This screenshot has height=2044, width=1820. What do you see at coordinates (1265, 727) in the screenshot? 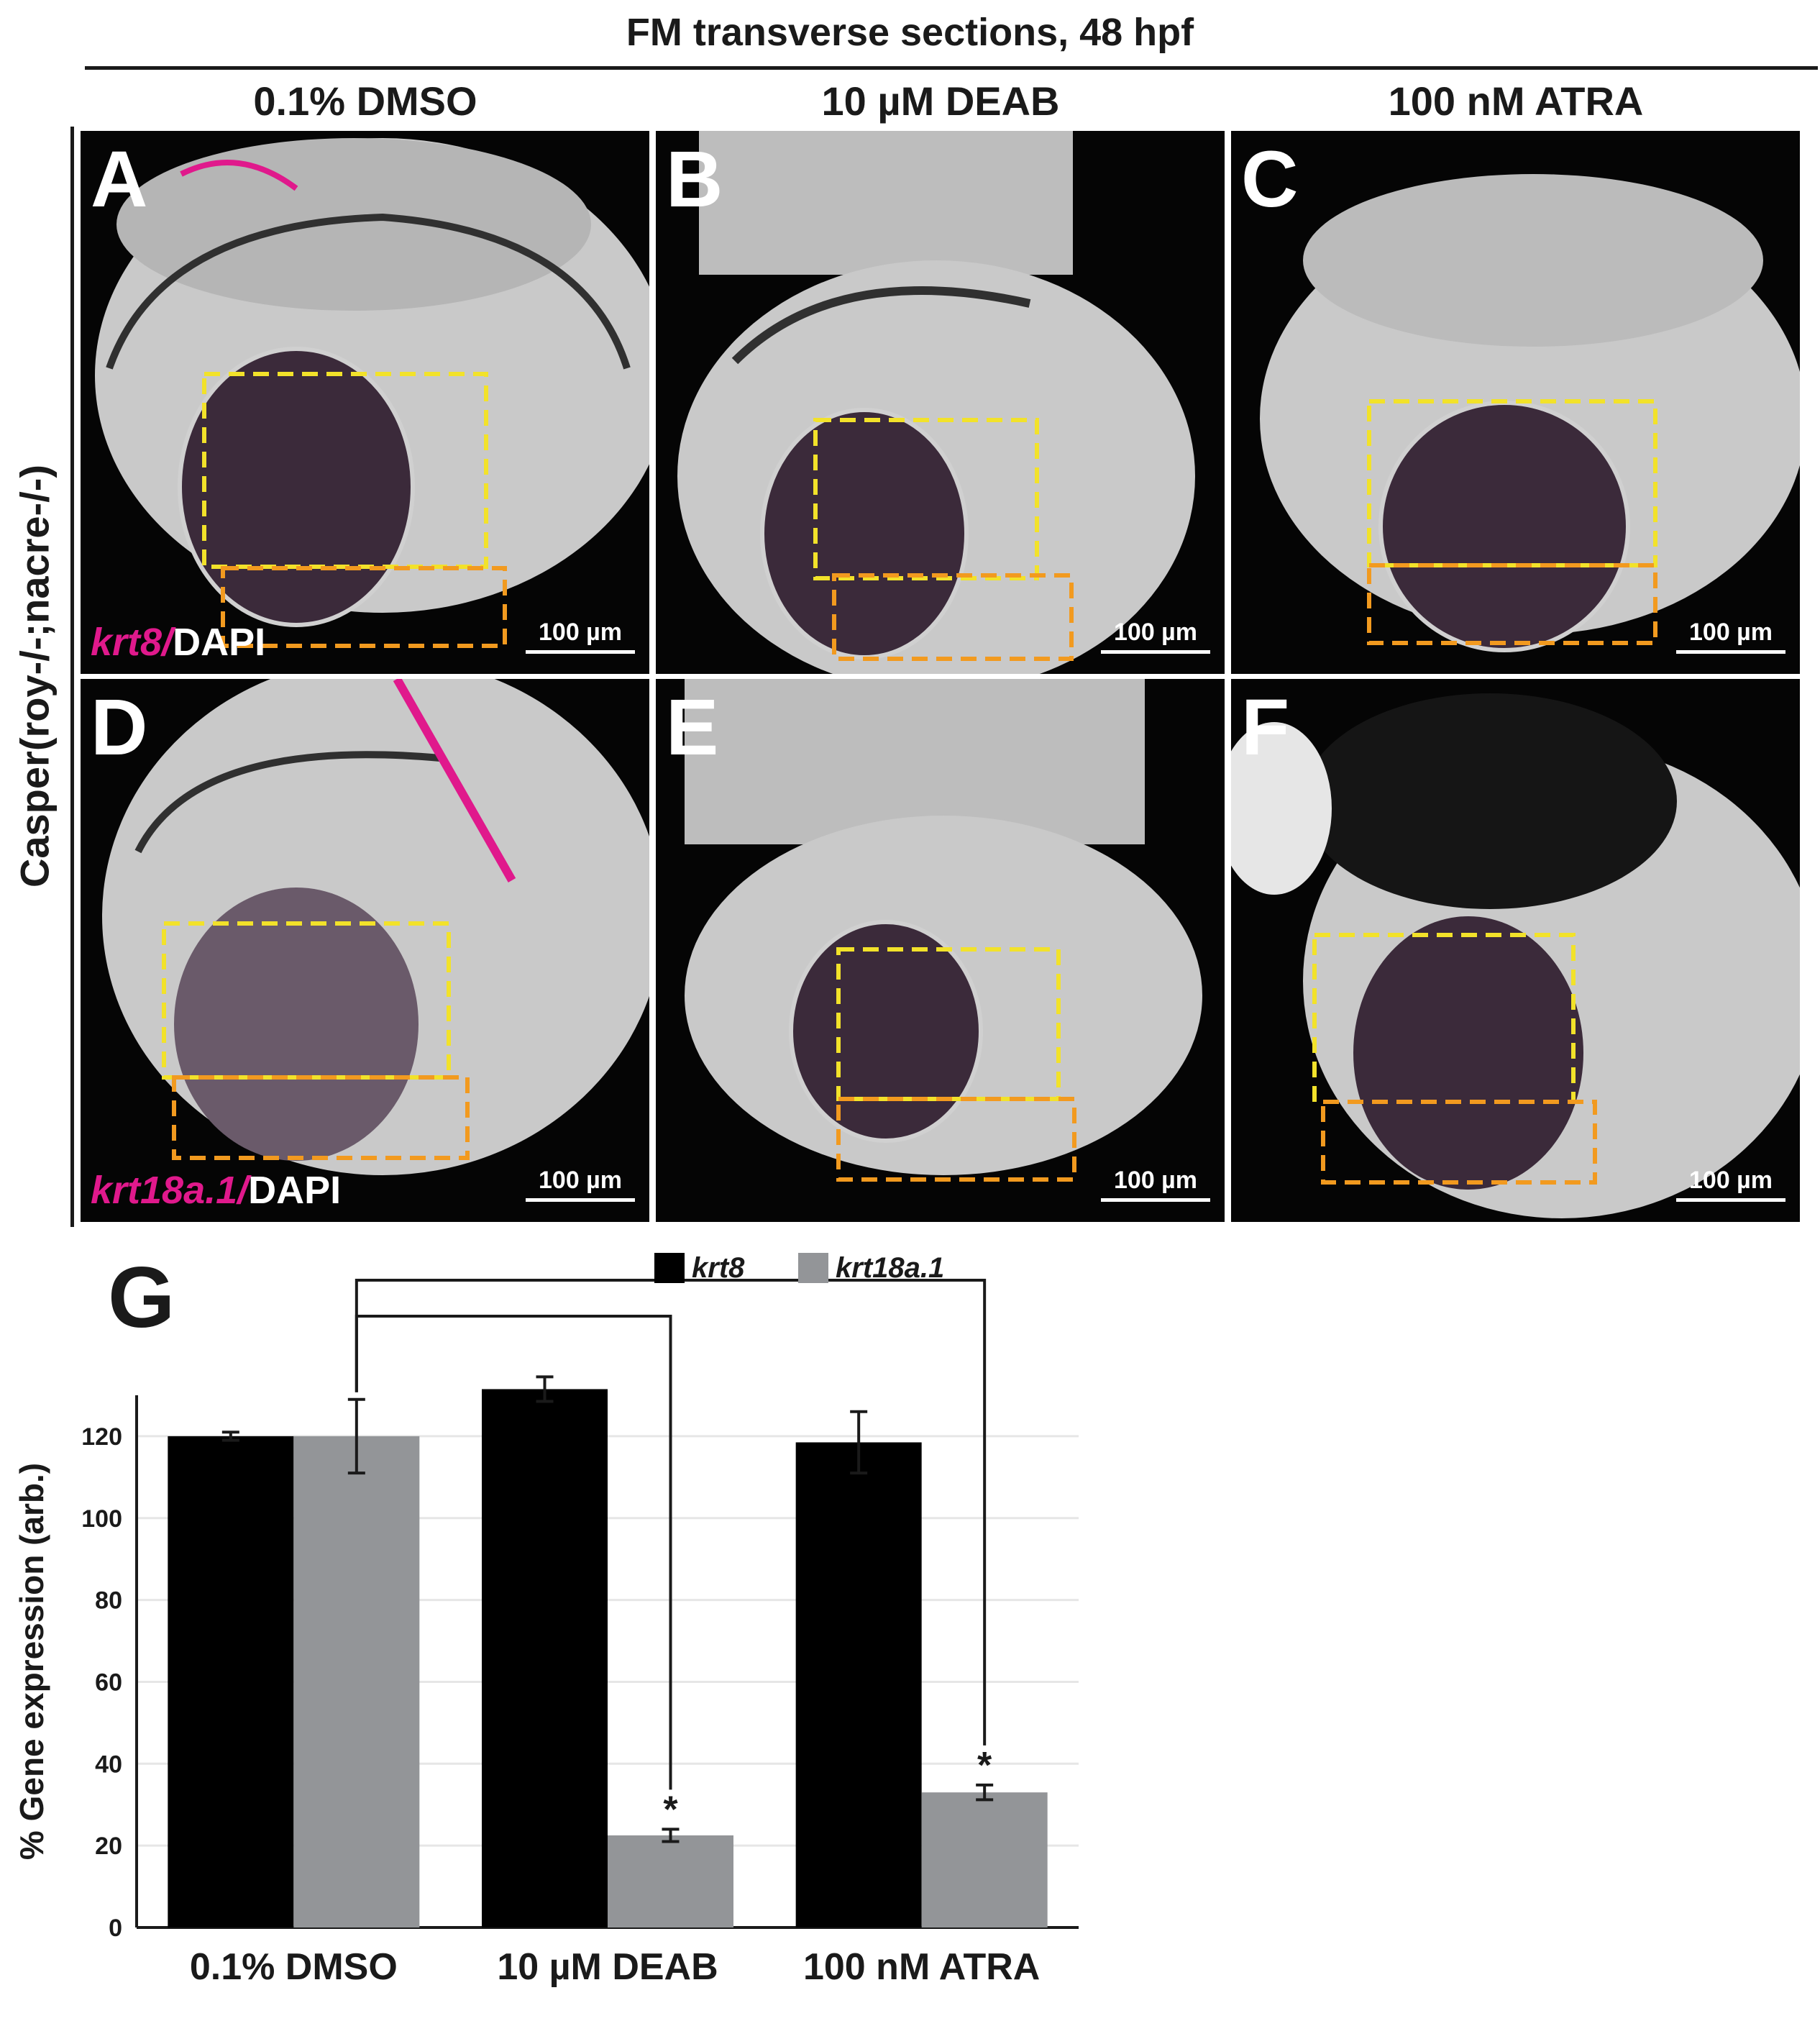
I see `panel-letter-f: F` at bounding box center [1265, 727].